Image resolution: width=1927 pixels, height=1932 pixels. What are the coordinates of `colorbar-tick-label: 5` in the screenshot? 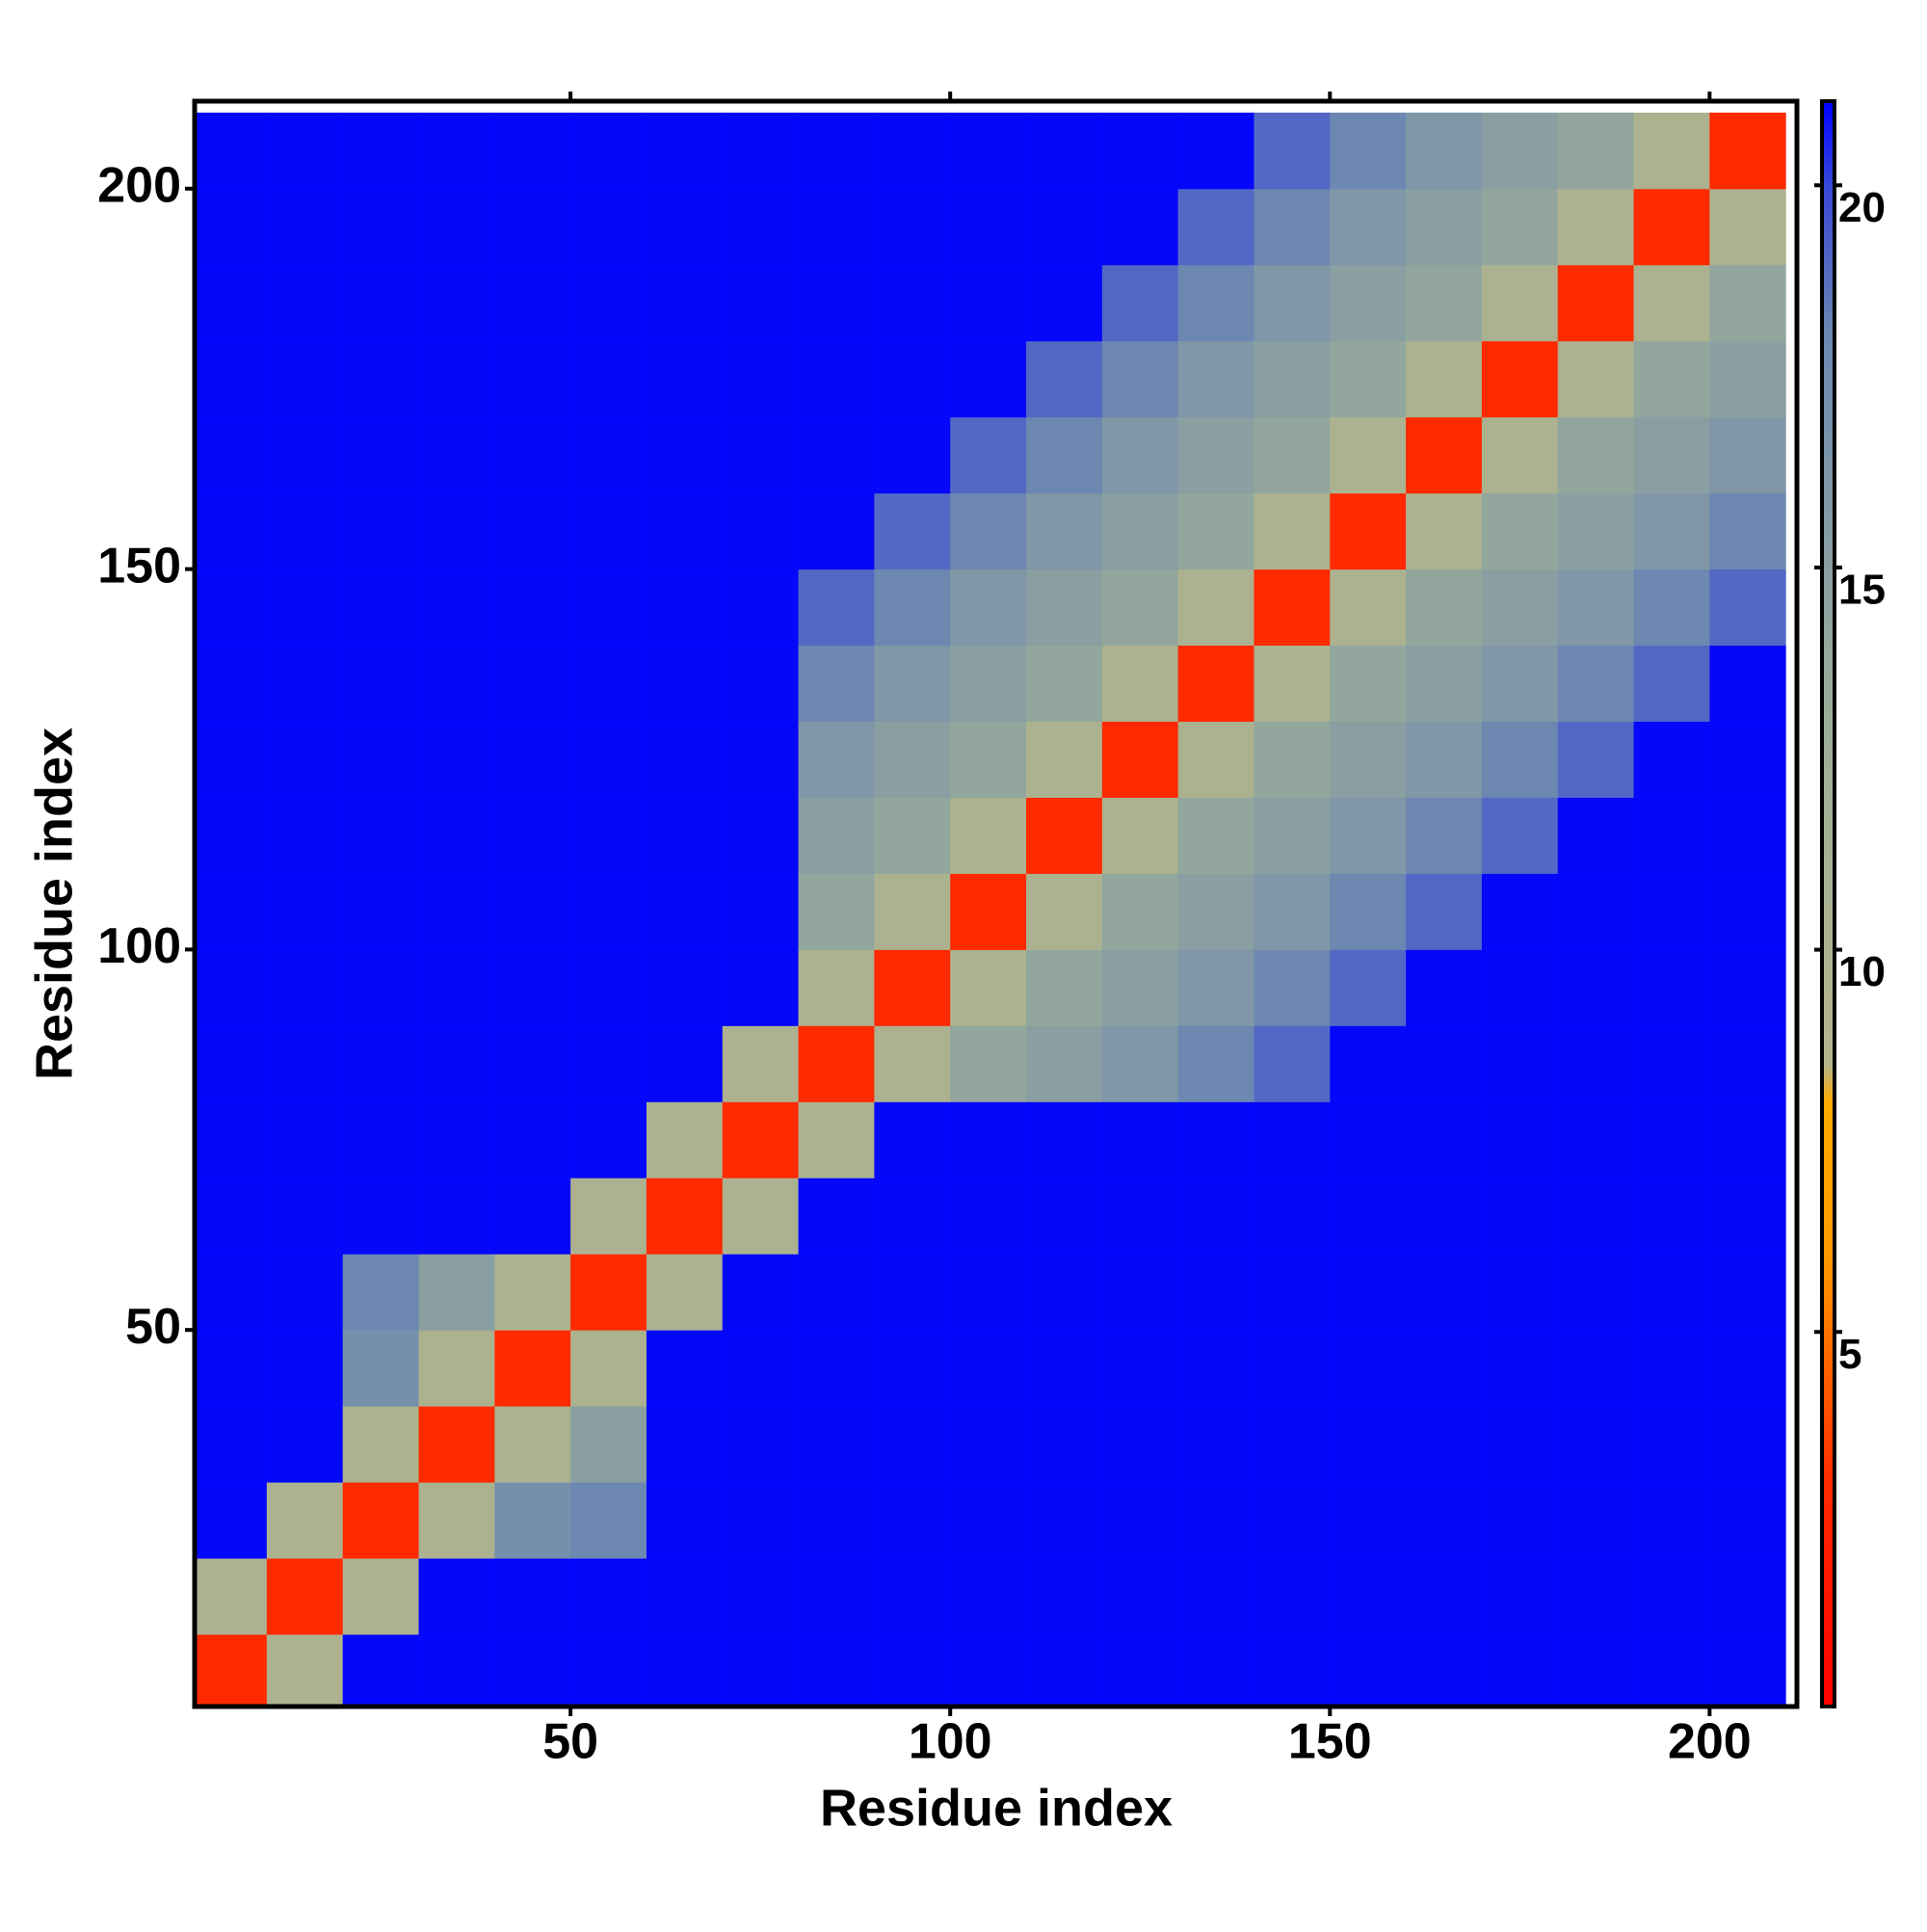 It's located at (1849, 1354).